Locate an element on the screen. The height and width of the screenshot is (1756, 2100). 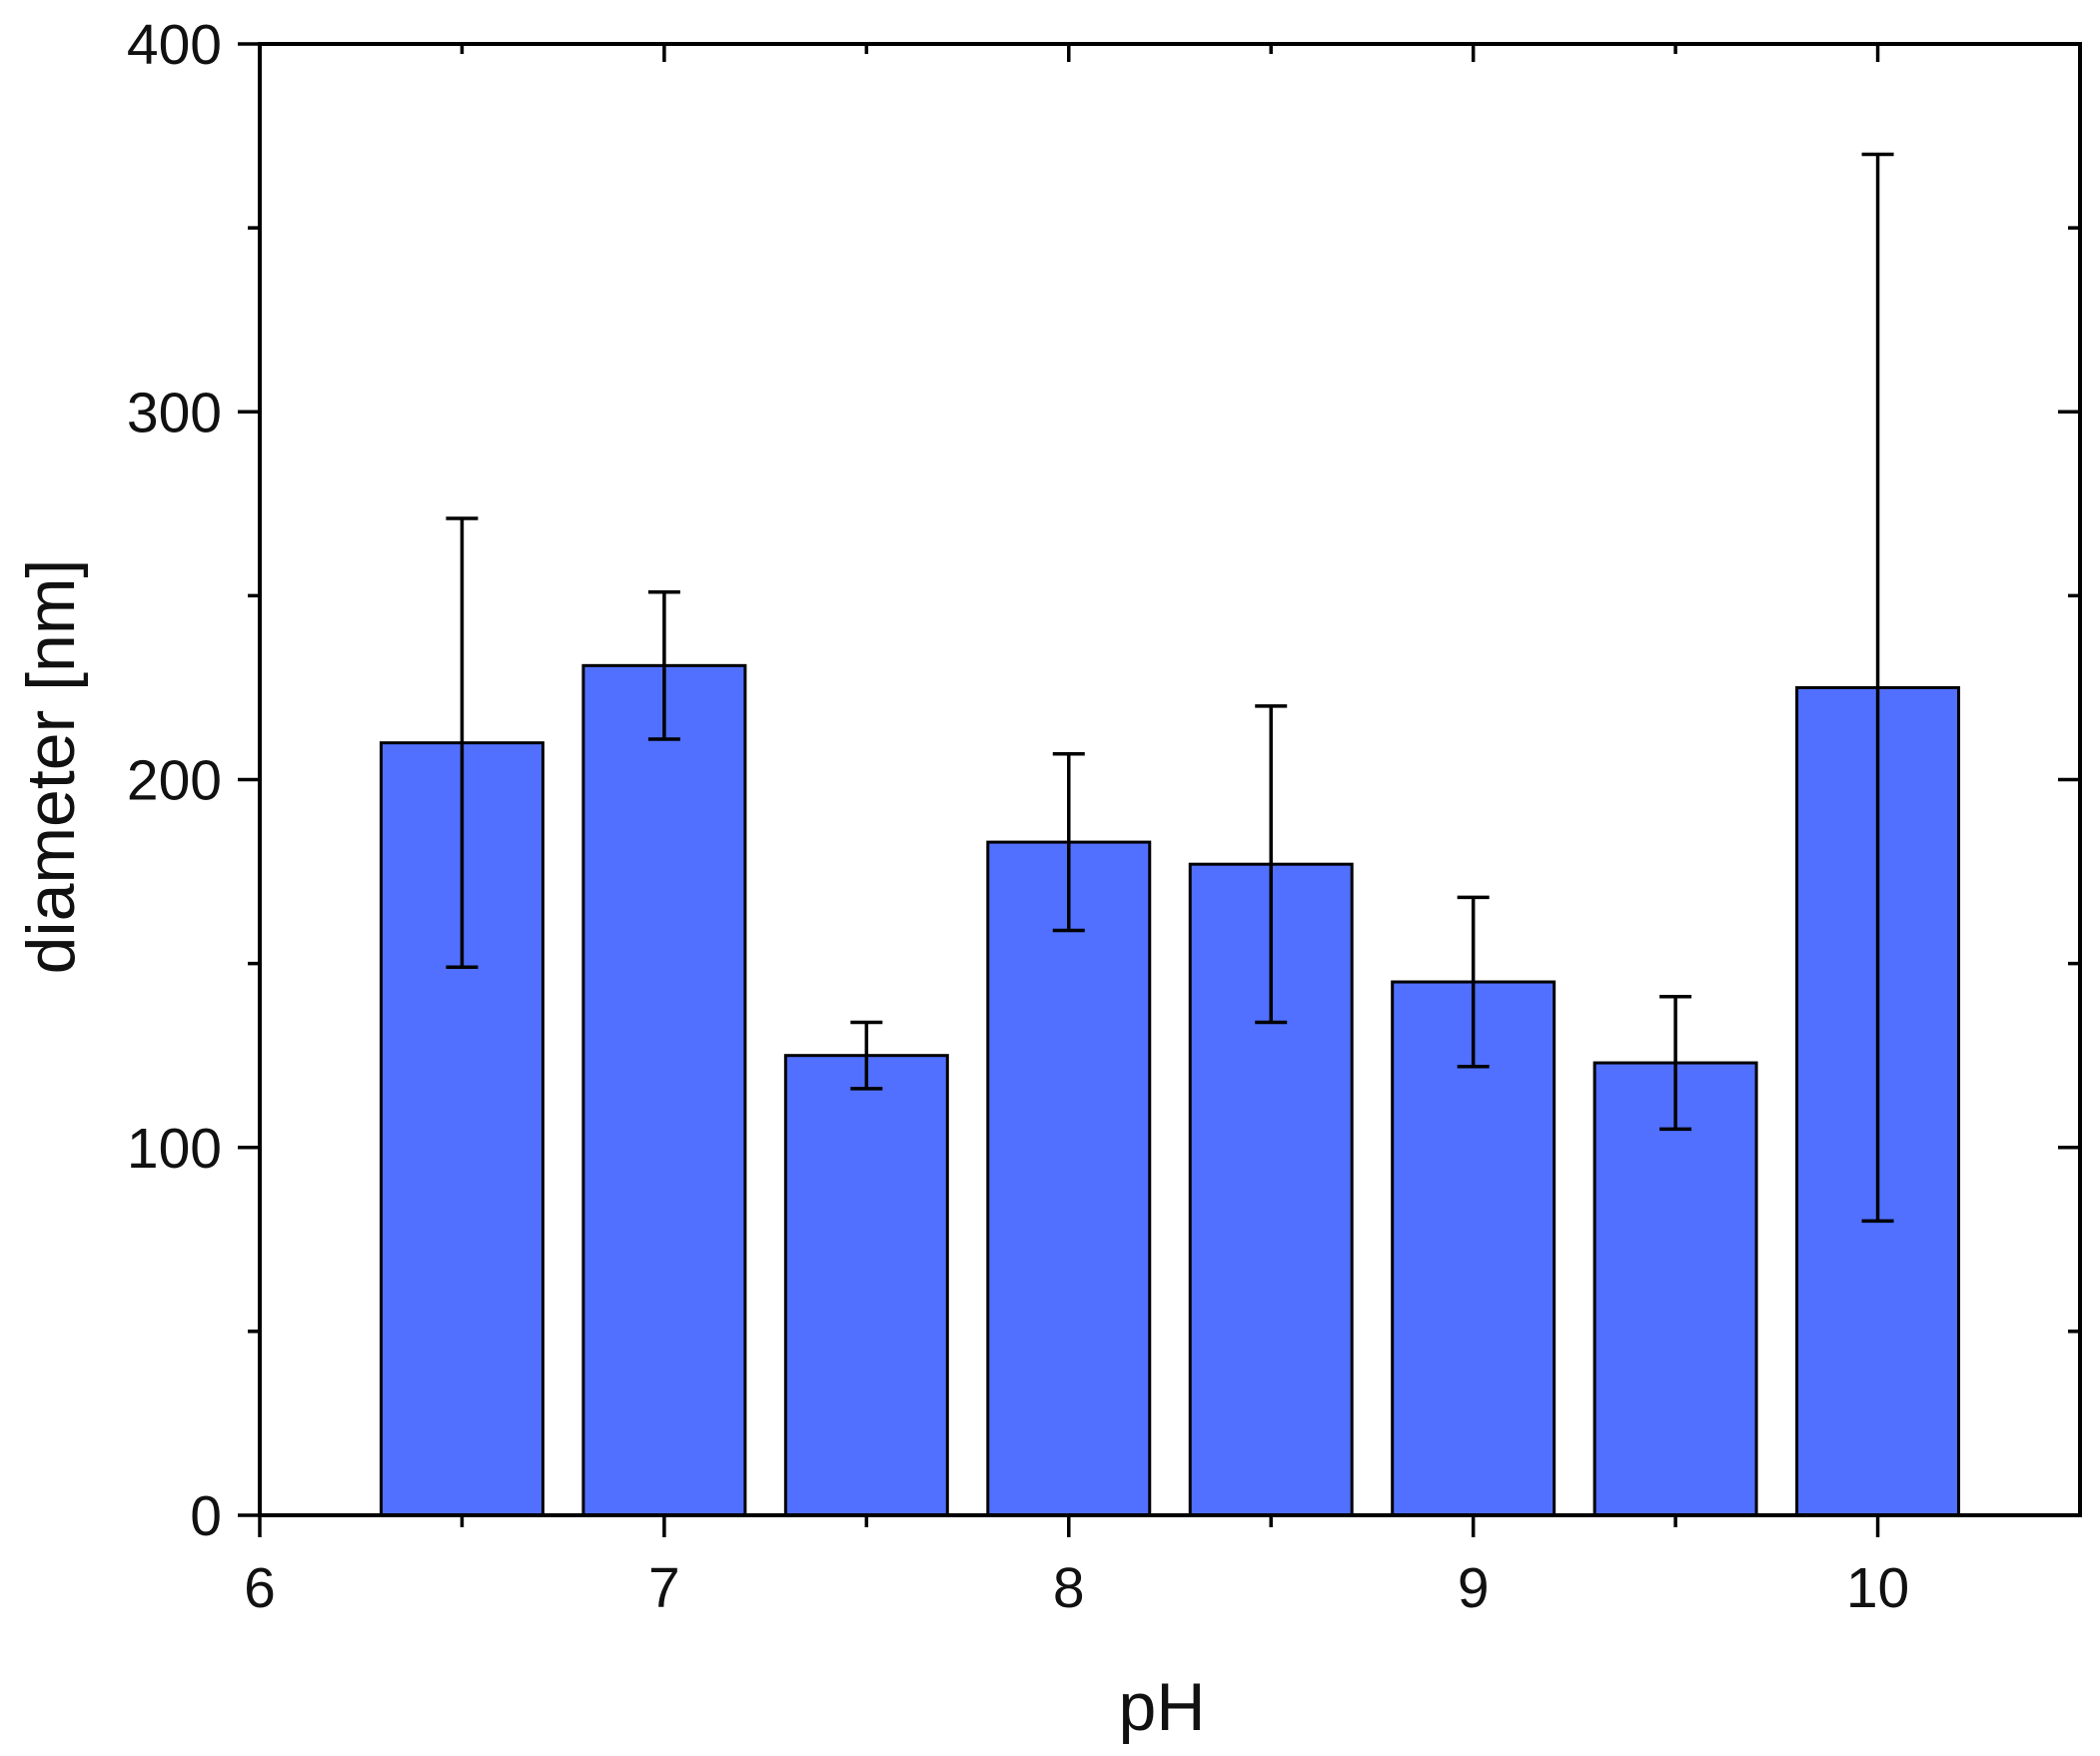
error-bar-ph-8.5 is located at coordinates (1271, 864).